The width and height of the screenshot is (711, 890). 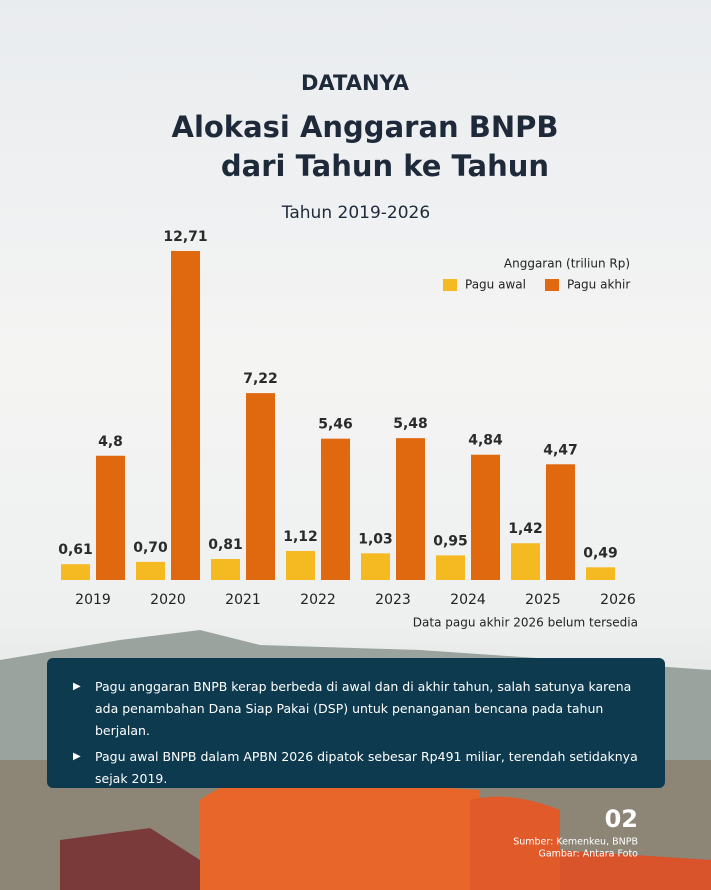 What do you see at coordinates (410, 424) in the screenshot?
I see `value-label: 5,48` at bounding box center [410, 424].